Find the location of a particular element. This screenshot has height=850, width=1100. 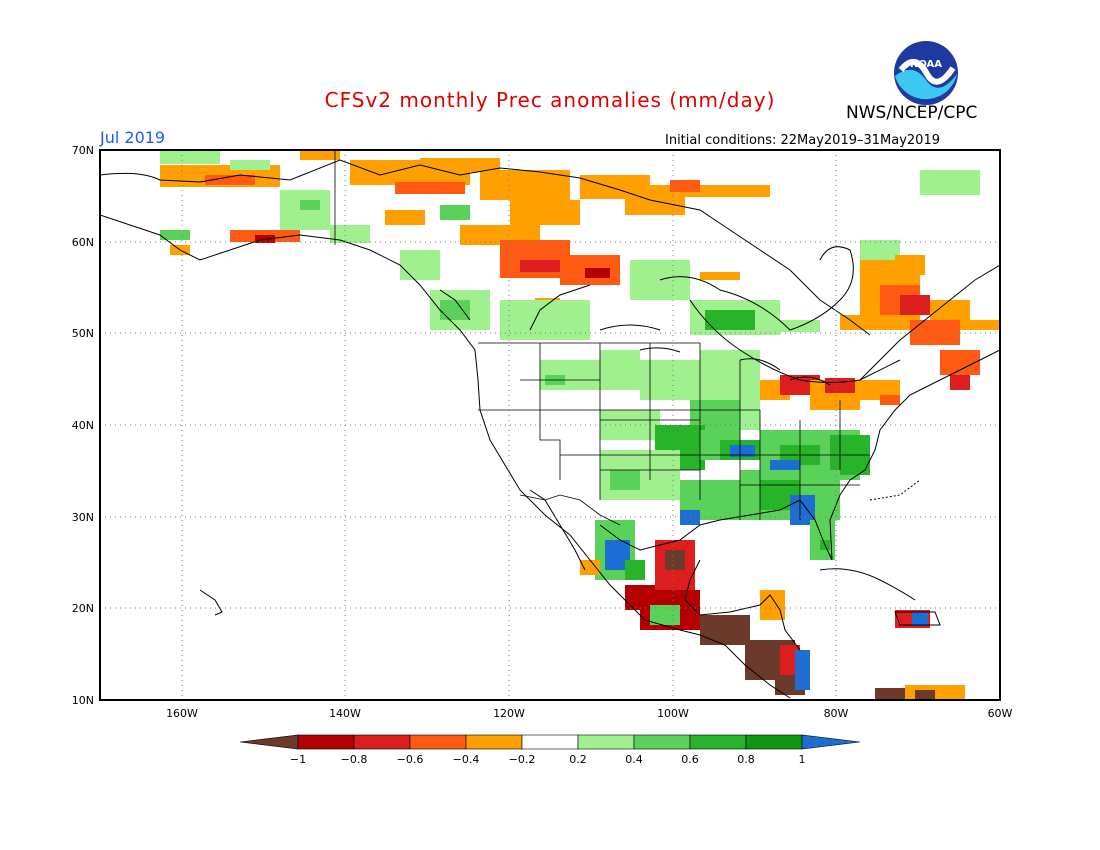

lon-label-120w: 120W is located at coordinates (509, 713).